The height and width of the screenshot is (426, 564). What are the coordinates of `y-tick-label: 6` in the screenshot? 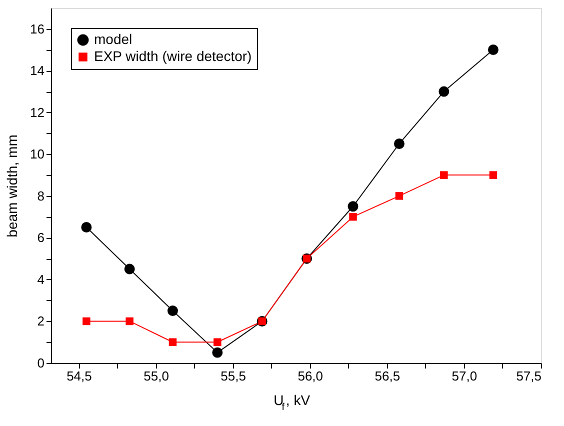 It's located at (40, 238).